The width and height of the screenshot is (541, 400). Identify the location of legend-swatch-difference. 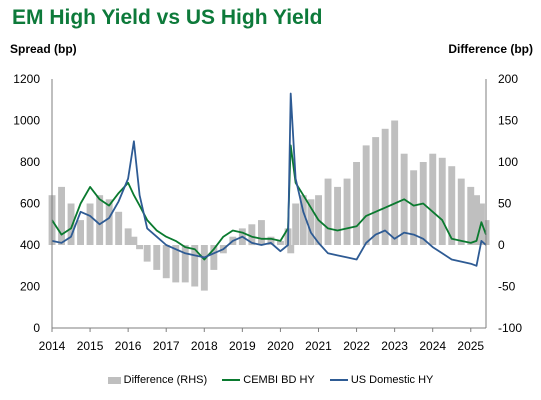
(114, 380).